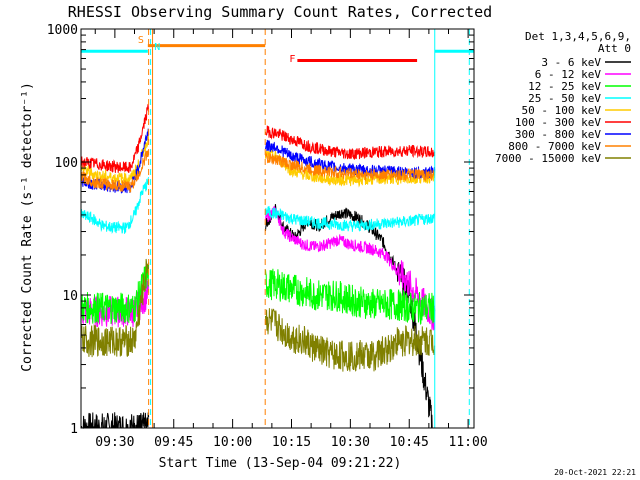 The width and height of the screenshot is (640, 480). Describe the element at coordinates (27, 227) in the screenshot. I see `y-axis-label: Corrected Count Rate (s⁻¹ detector⁻¹)` at that location.